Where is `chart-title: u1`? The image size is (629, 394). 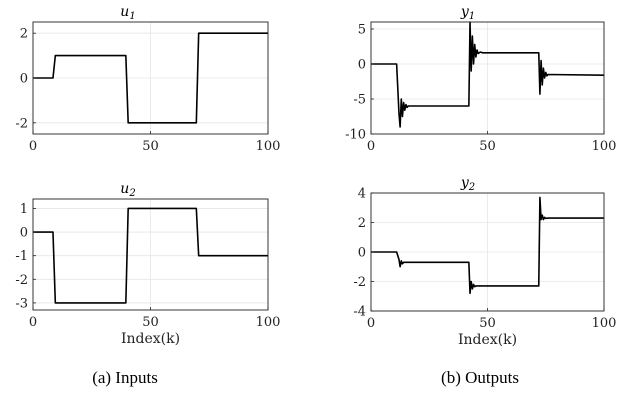 chart-title: u1 is located at coordinates (127, 13).